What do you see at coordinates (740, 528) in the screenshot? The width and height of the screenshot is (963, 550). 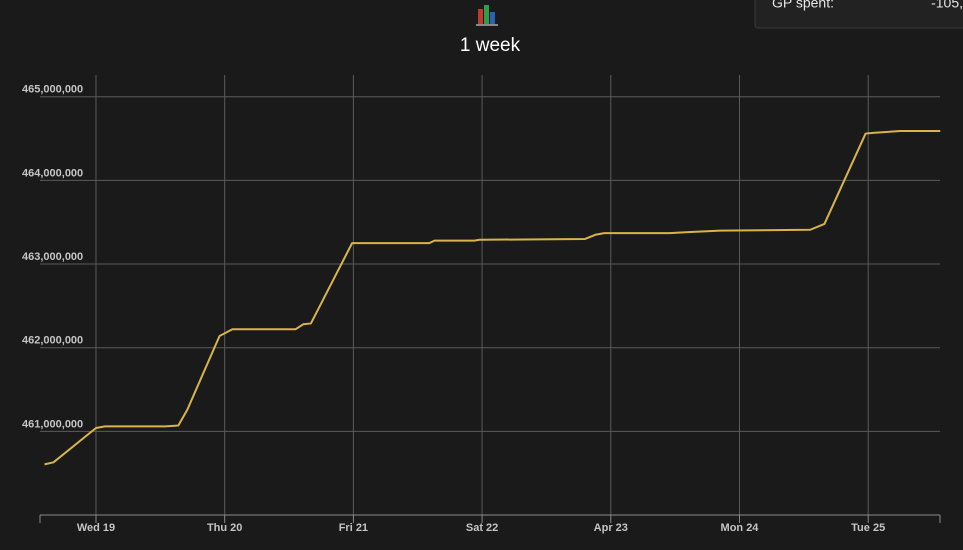 I see `x-tick-label: Mon 24` at bounding box center [740, 528].